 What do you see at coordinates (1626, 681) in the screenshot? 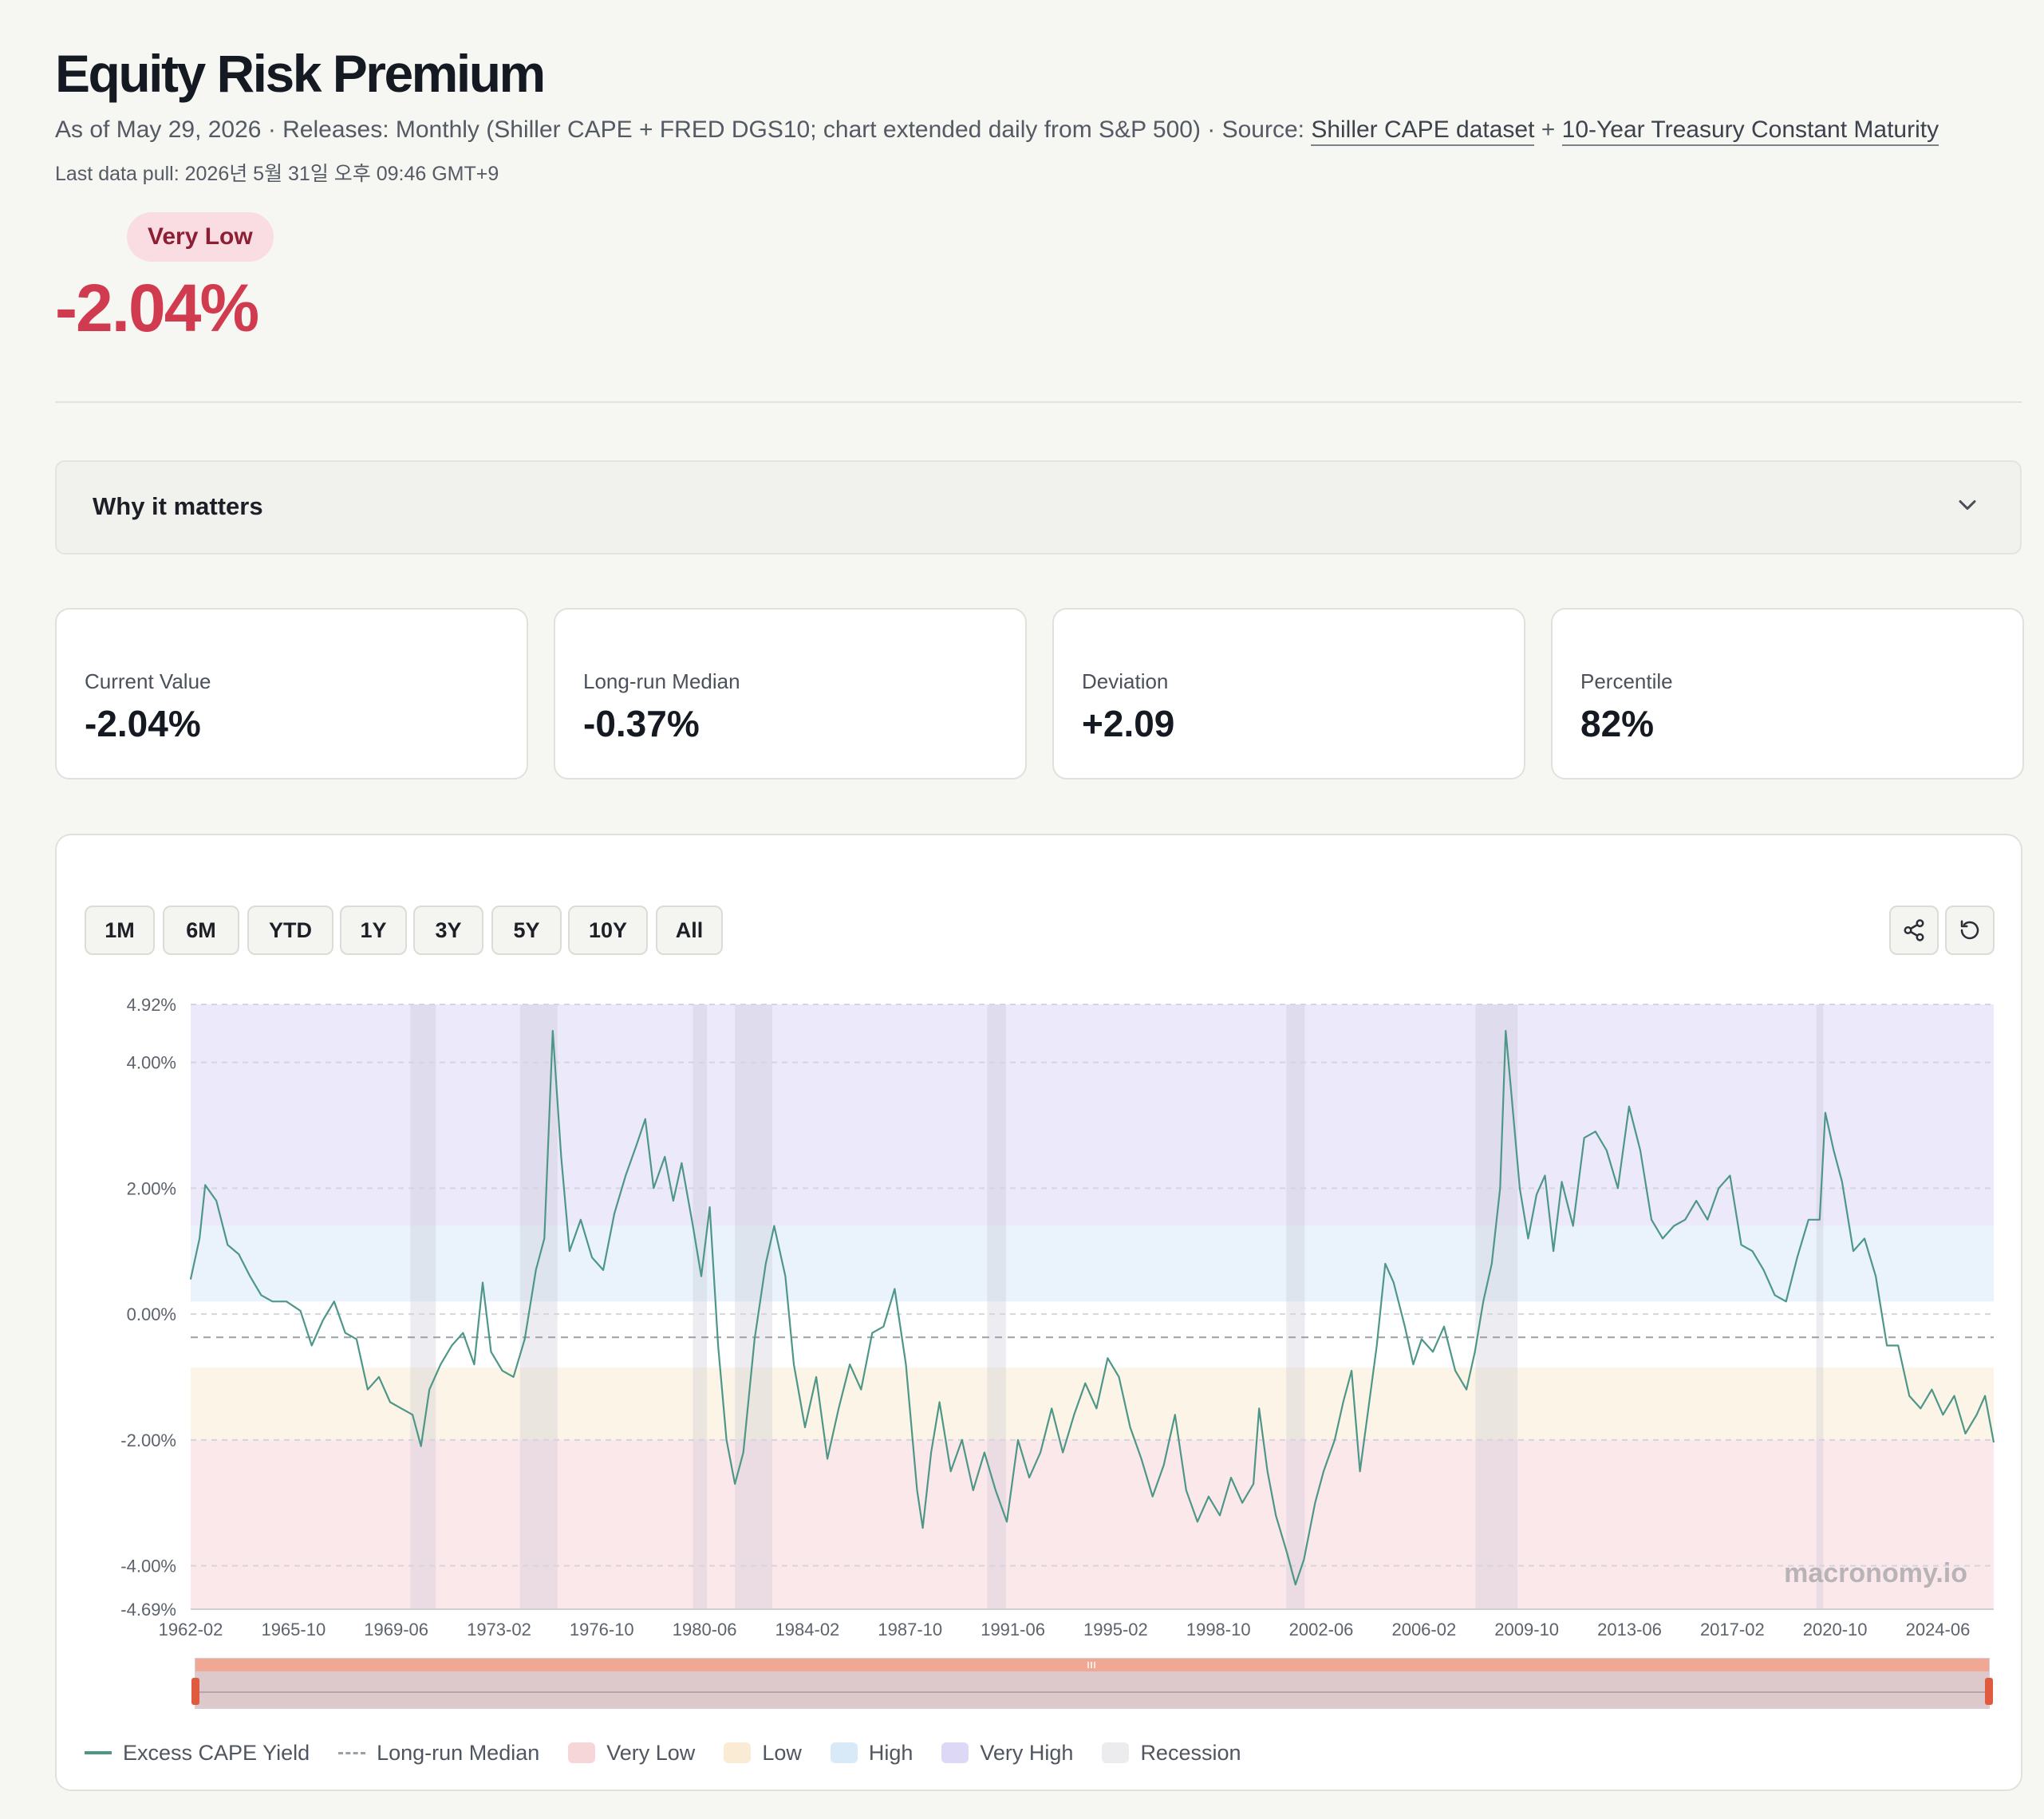
I see `stat-label: Percentile` at bounding box center [1626, 681].